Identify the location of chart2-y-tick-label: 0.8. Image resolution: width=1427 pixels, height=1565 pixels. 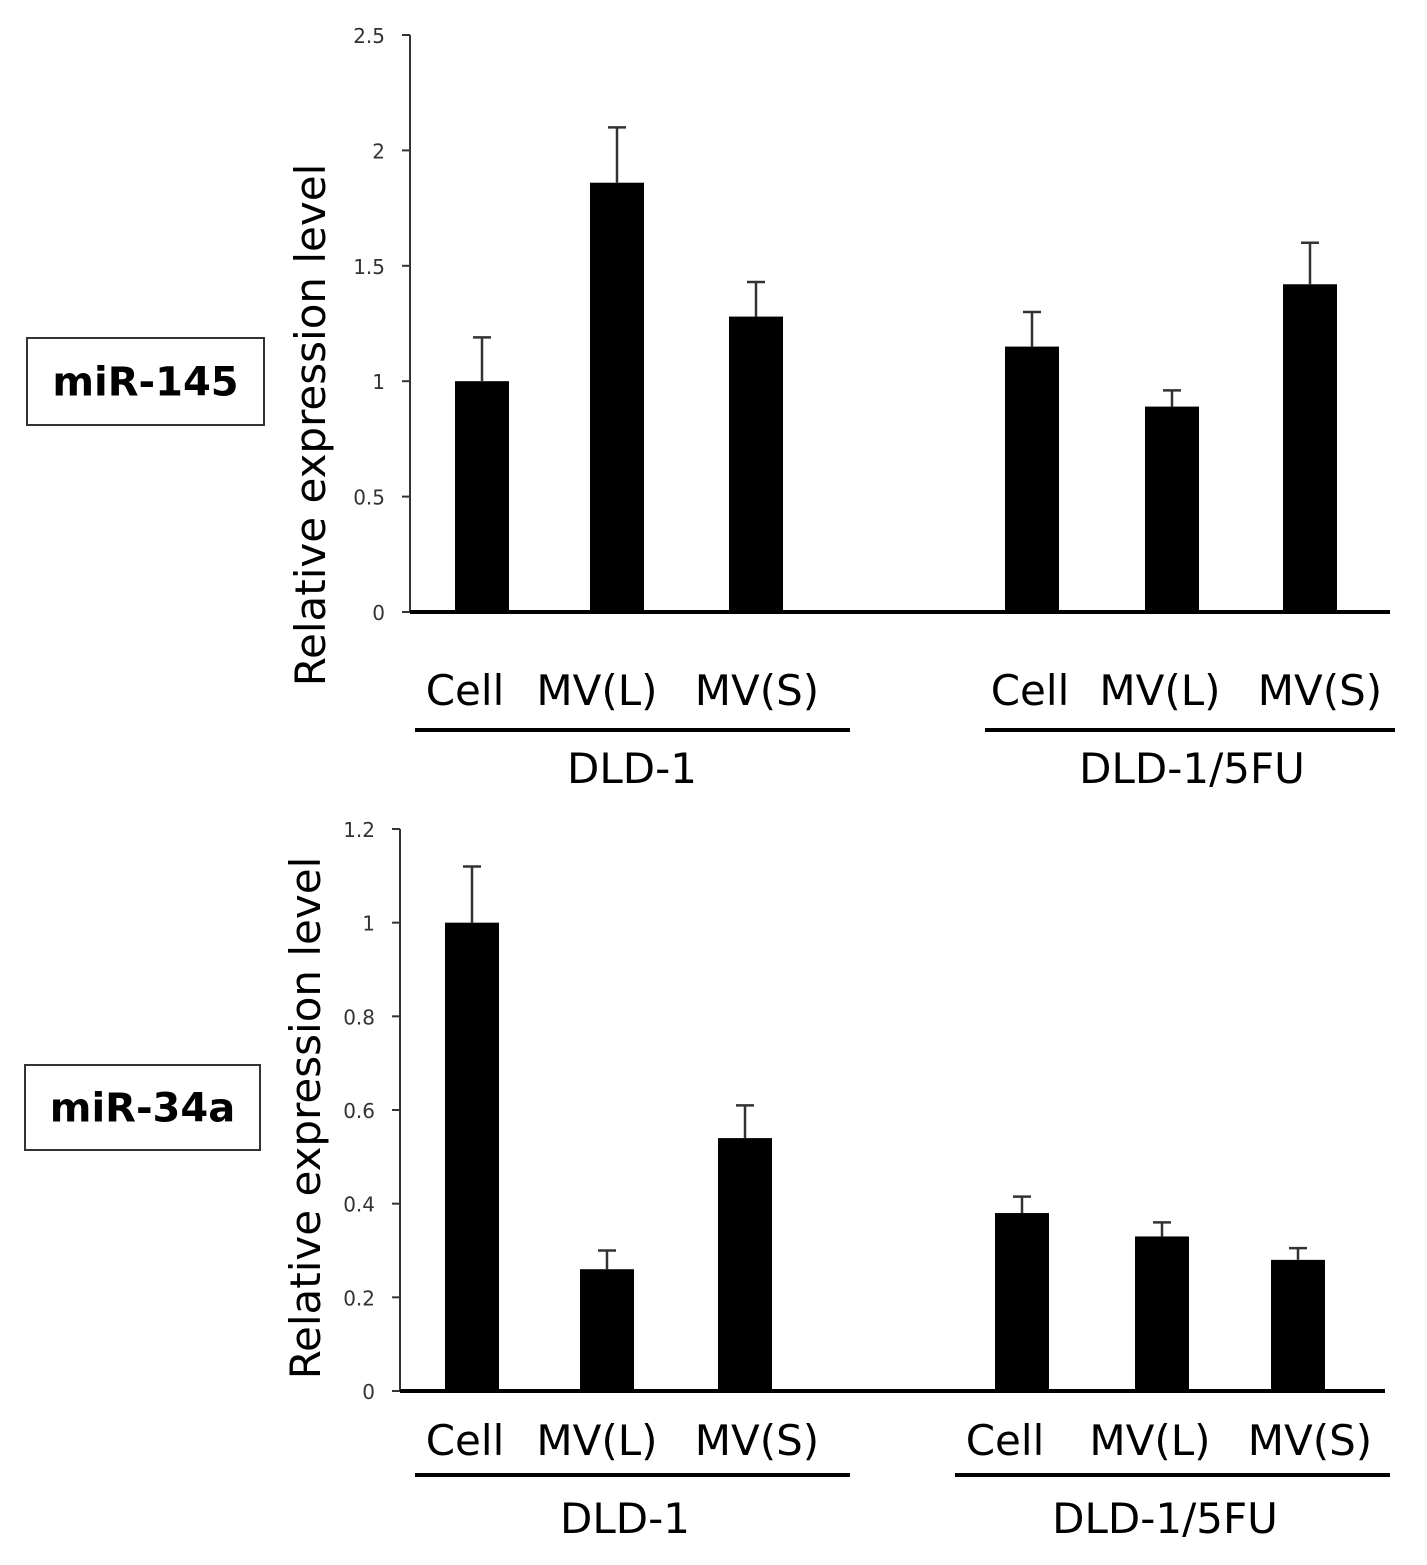
(359, 1017).